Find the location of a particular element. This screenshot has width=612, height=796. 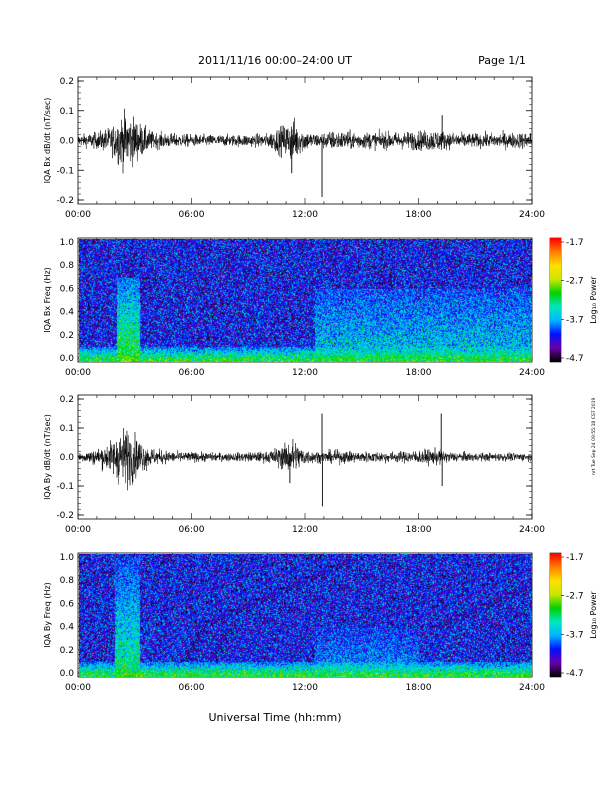

panel-1-ylabel: IQA Bx Freq (Hz) is located at coordinates (47, 300).